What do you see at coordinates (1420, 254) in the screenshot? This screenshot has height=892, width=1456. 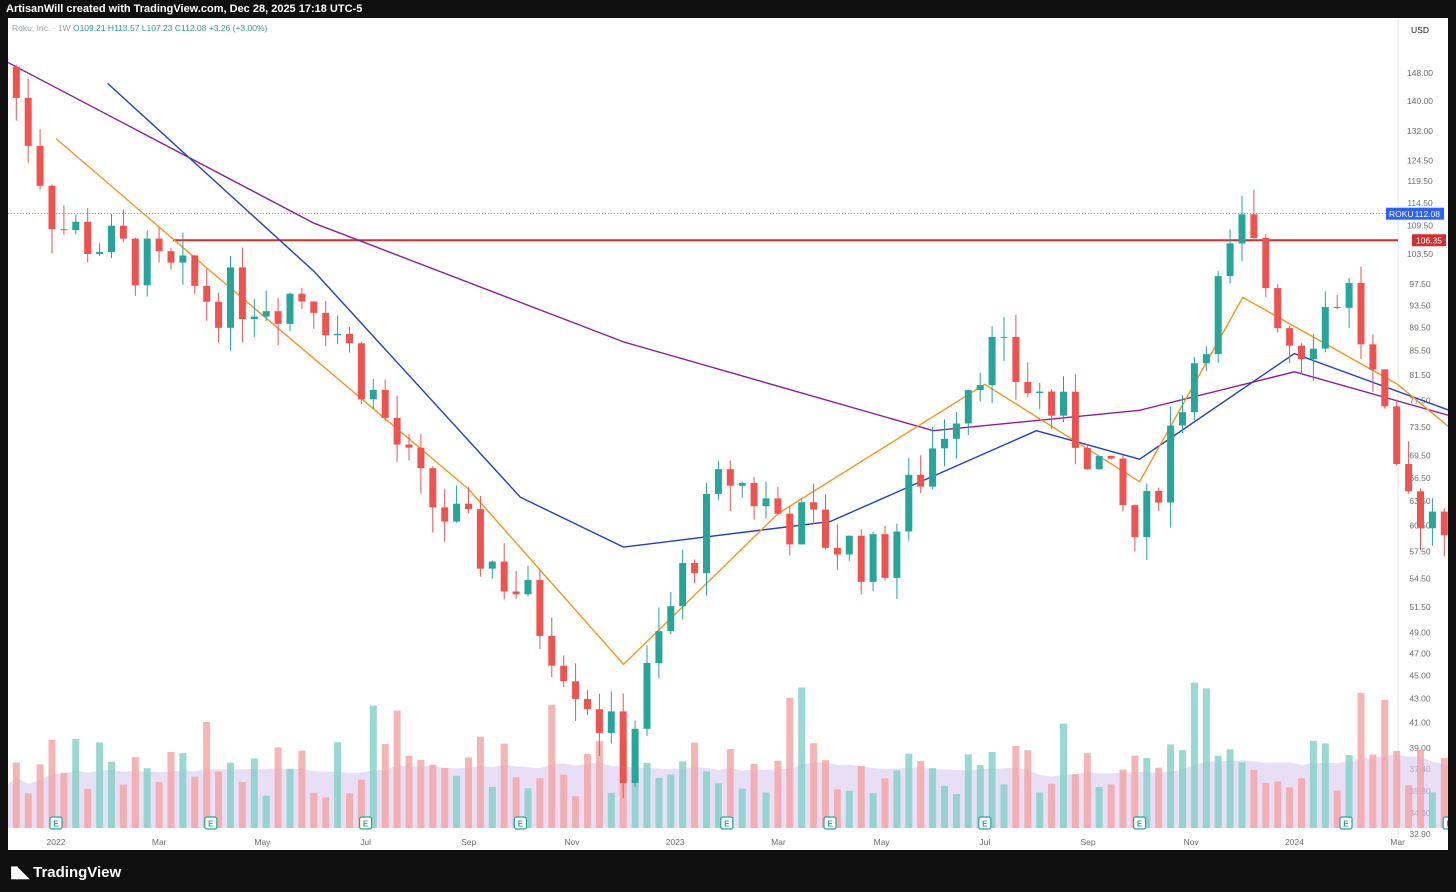 I see `y-tick-label: 103.50` at bounding box center [1420, 254].